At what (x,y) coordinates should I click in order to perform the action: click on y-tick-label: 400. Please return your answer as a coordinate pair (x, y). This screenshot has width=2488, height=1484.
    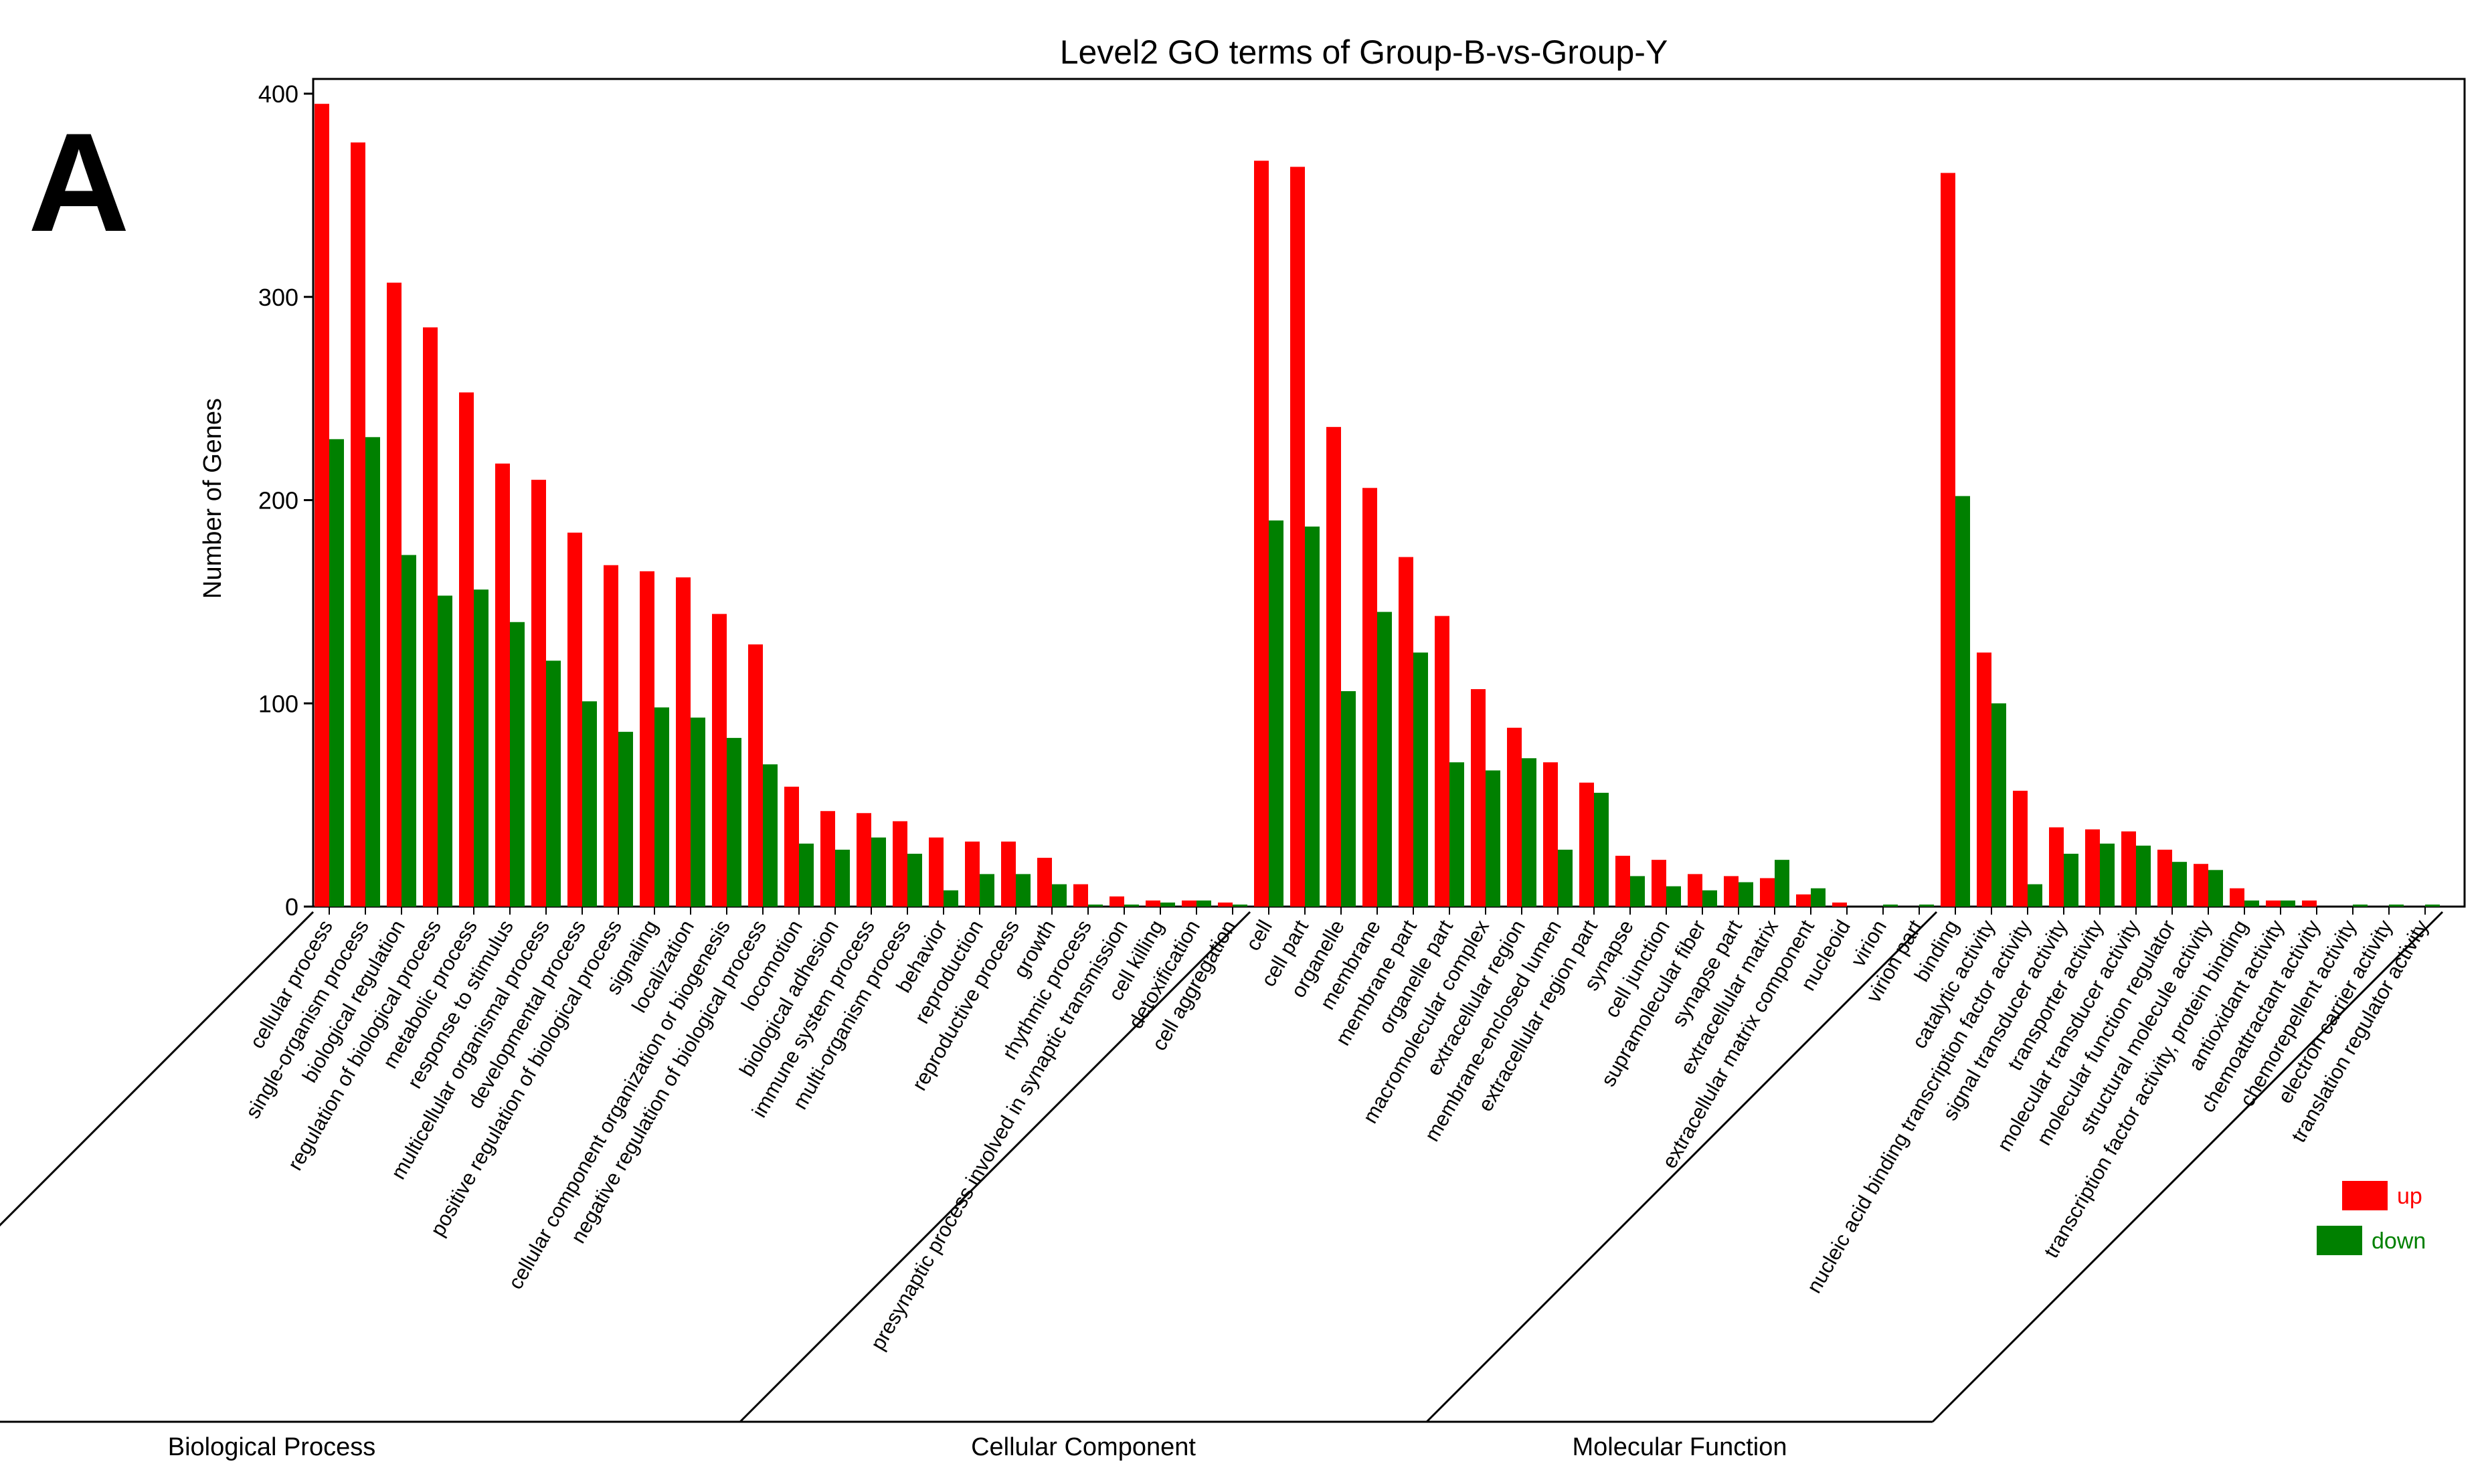
    Looking at the image, I should click on (278, 94).